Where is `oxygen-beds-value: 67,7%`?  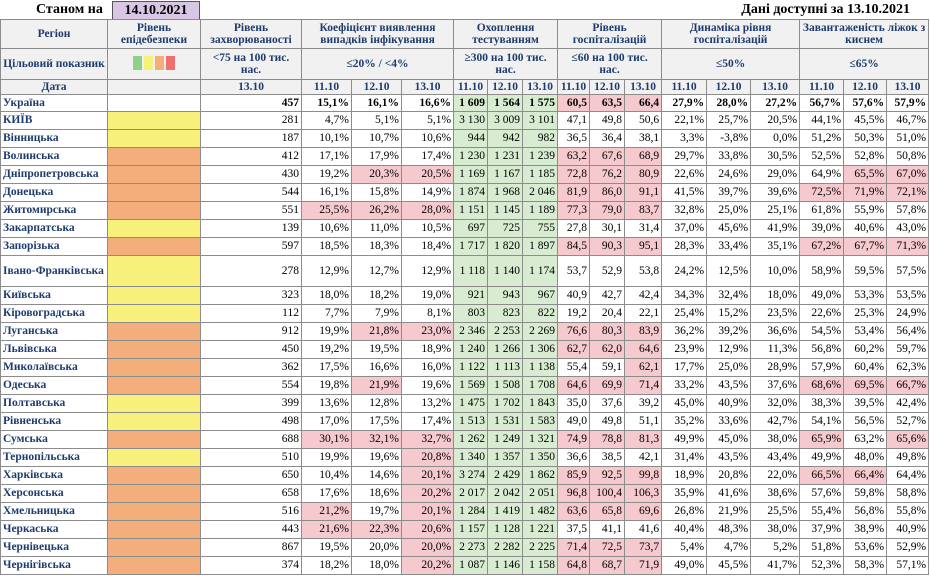
oxygen-beds-value: 67,7% is located at coordinates (865, 246).